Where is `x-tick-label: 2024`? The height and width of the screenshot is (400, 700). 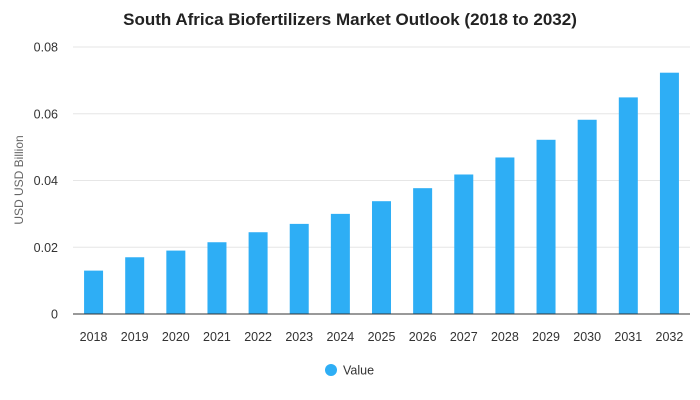 x-tick-label: 2024 is located at coordinates (340, 337).